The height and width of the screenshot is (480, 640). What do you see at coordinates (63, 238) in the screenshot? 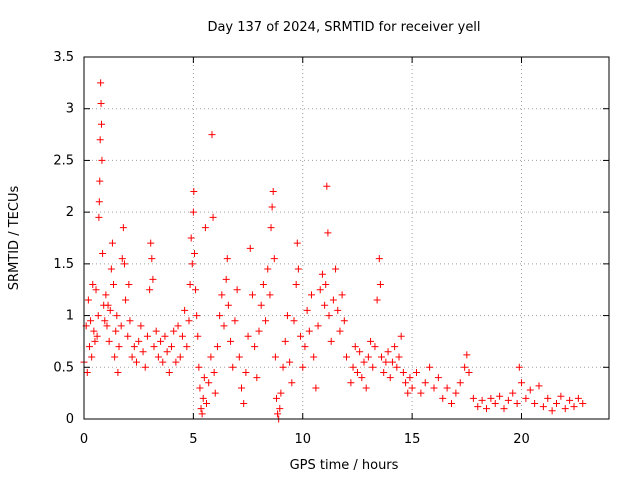
I see `y-axis-tick-labels: 0 0.5 1 1.5 2 2.5 3 3.5` at bounding box center [63, 238].